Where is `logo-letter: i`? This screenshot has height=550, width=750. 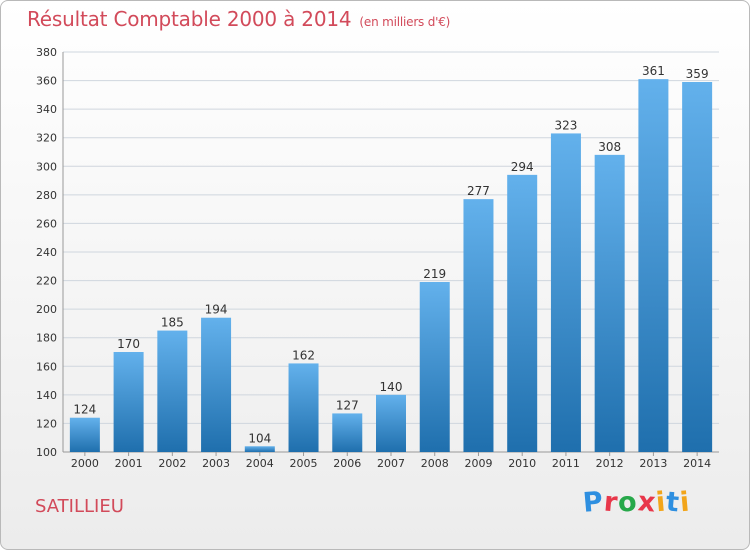 logo-letter: i is located at coordinates (685, 502).